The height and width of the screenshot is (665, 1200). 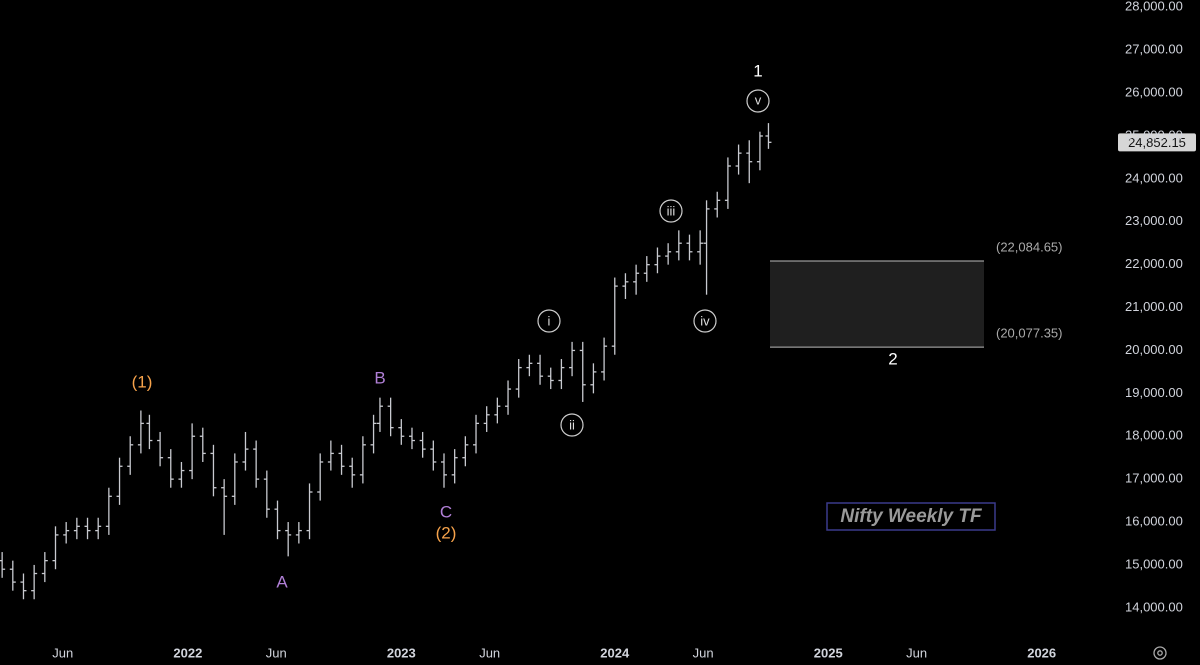 What do you see at coordinates (1154, 563) in the screenshot?
I see `y-tick-label: 15,000.00` at bounding box center [1154, 563].